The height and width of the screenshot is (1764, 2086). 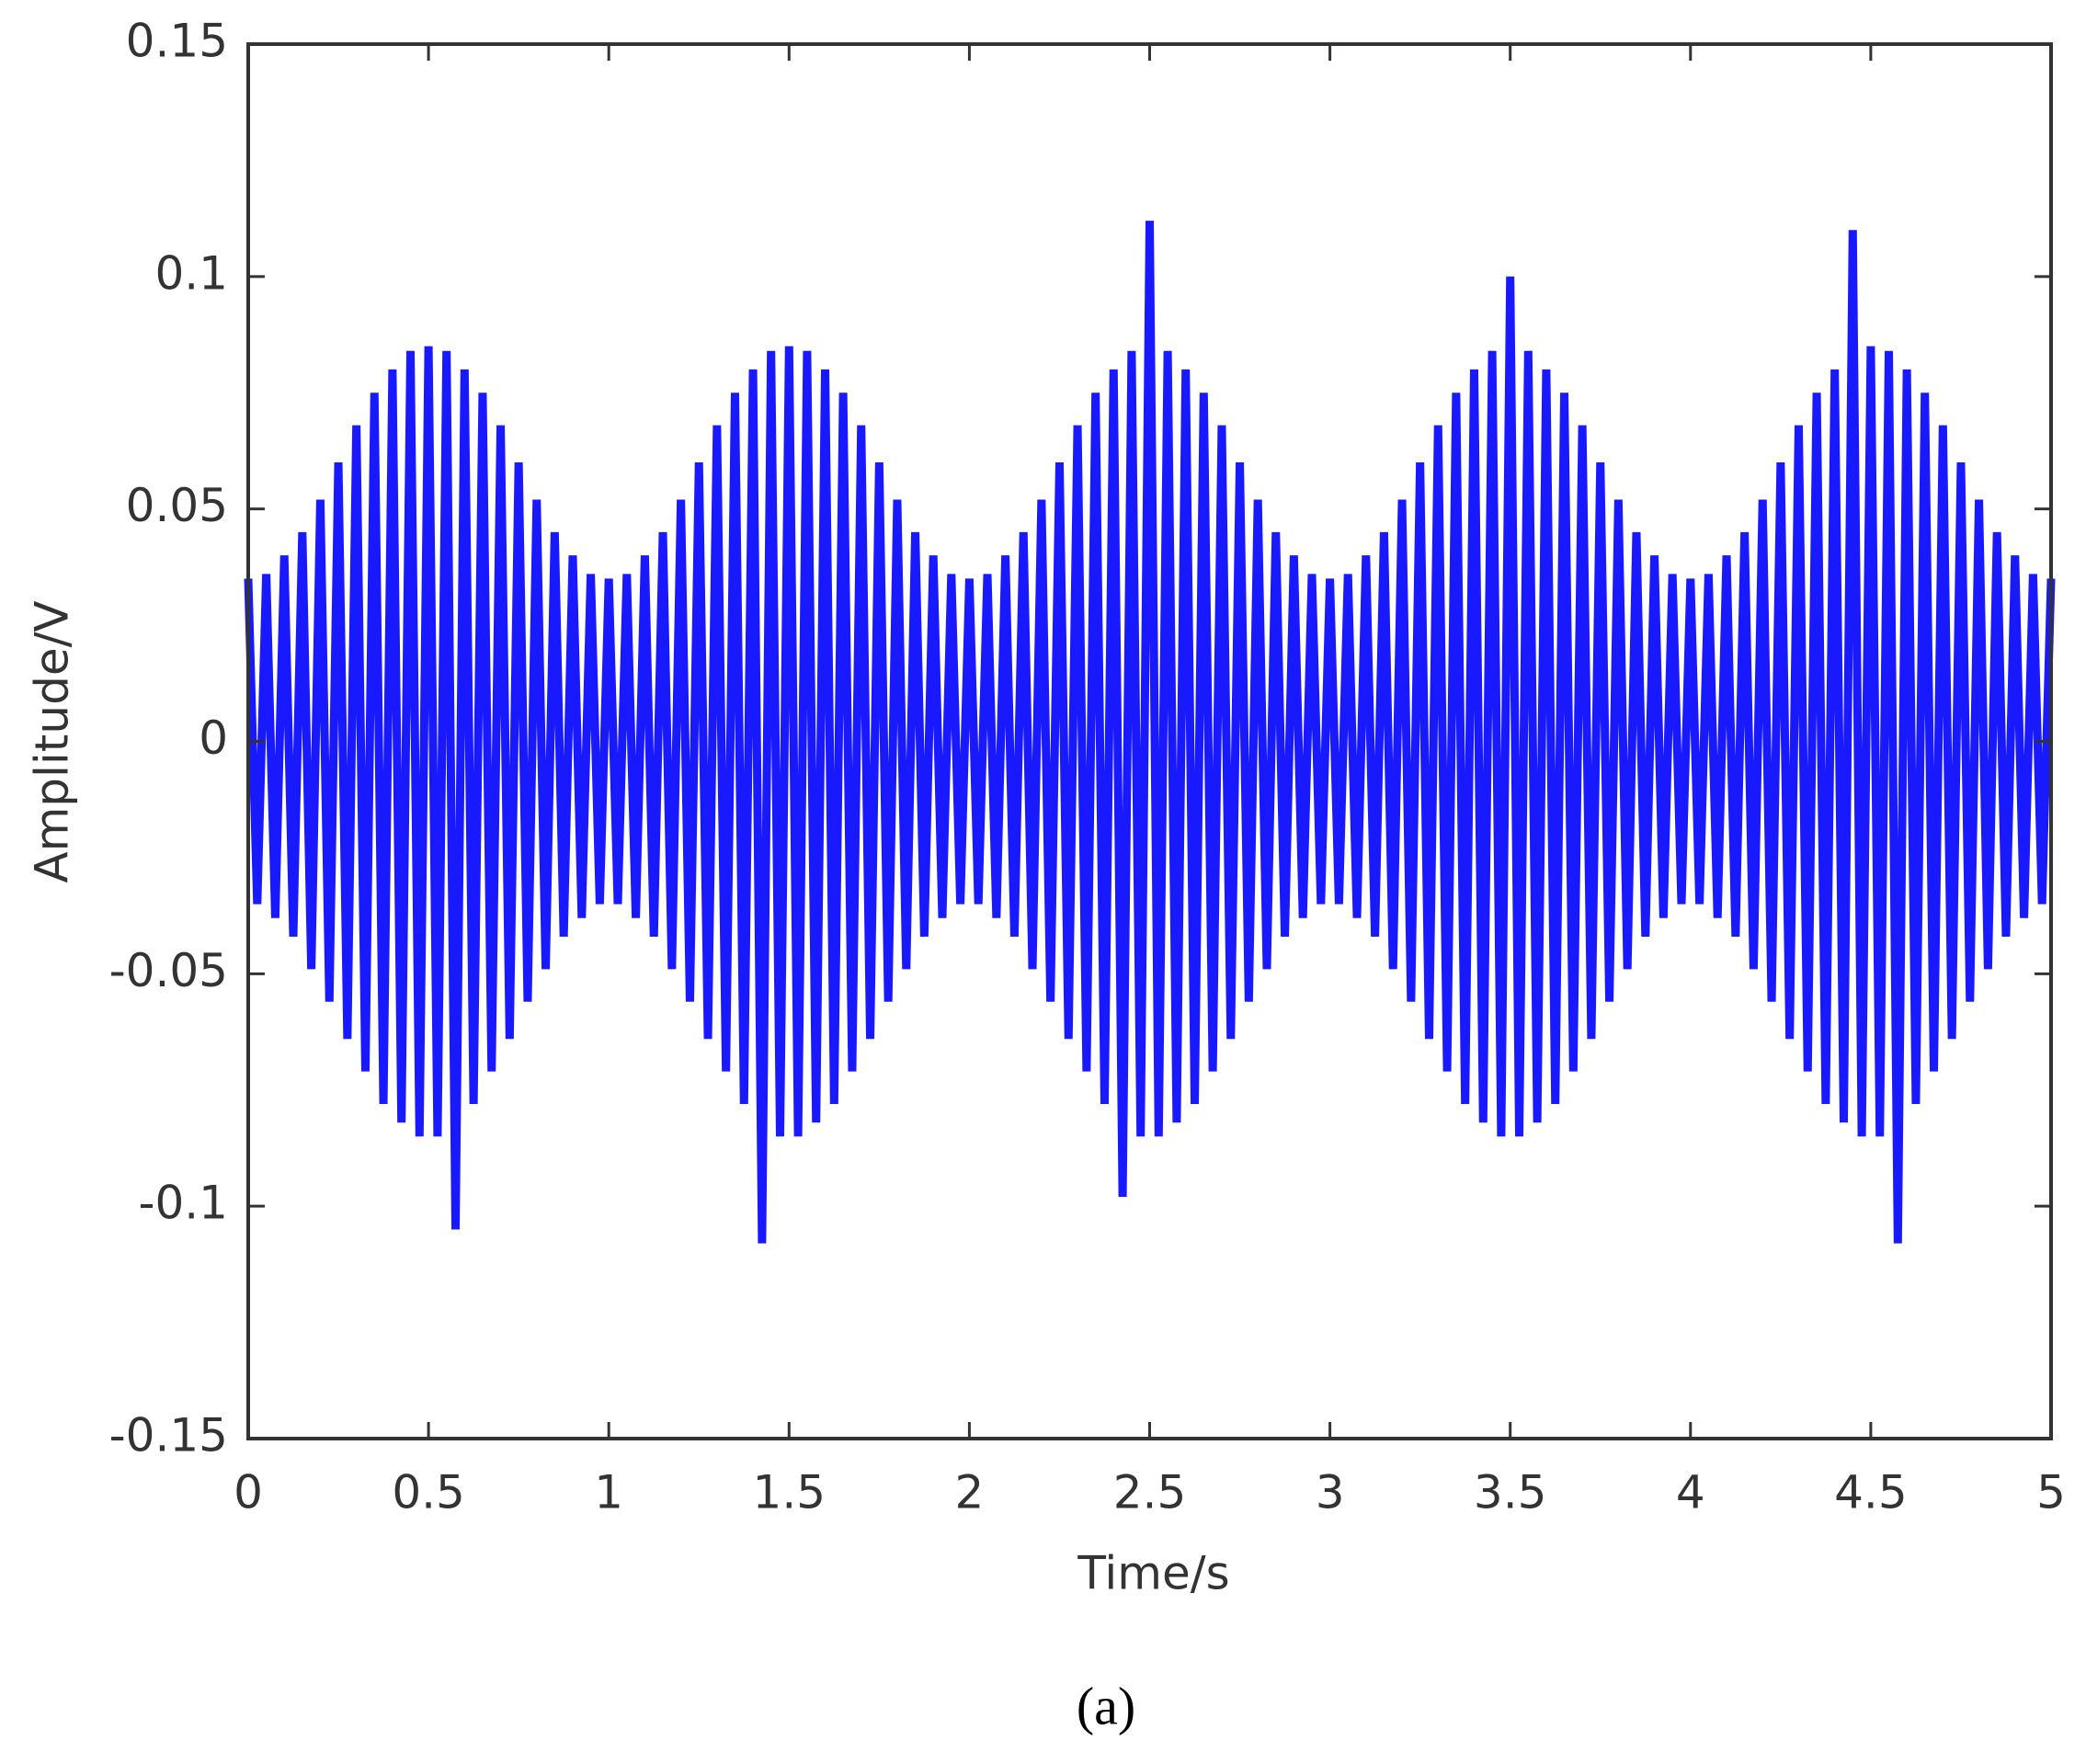 What do you see at coordinates (168, 1435) in the screenshot?
I see `y-tick-label: -0.15` at bounding box center [168, 1435].